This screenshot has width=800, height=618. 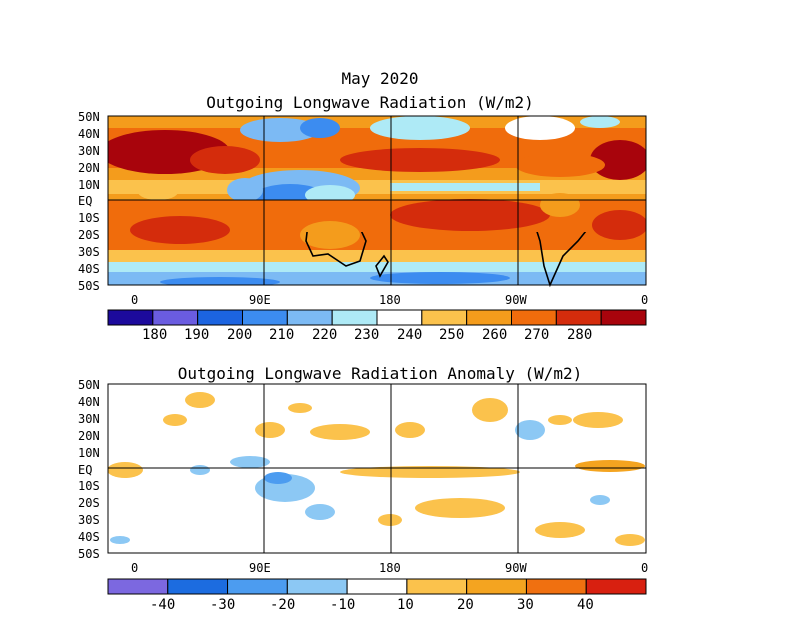 I want to click on colorbar-label: -10, so click(x=343, y=605).